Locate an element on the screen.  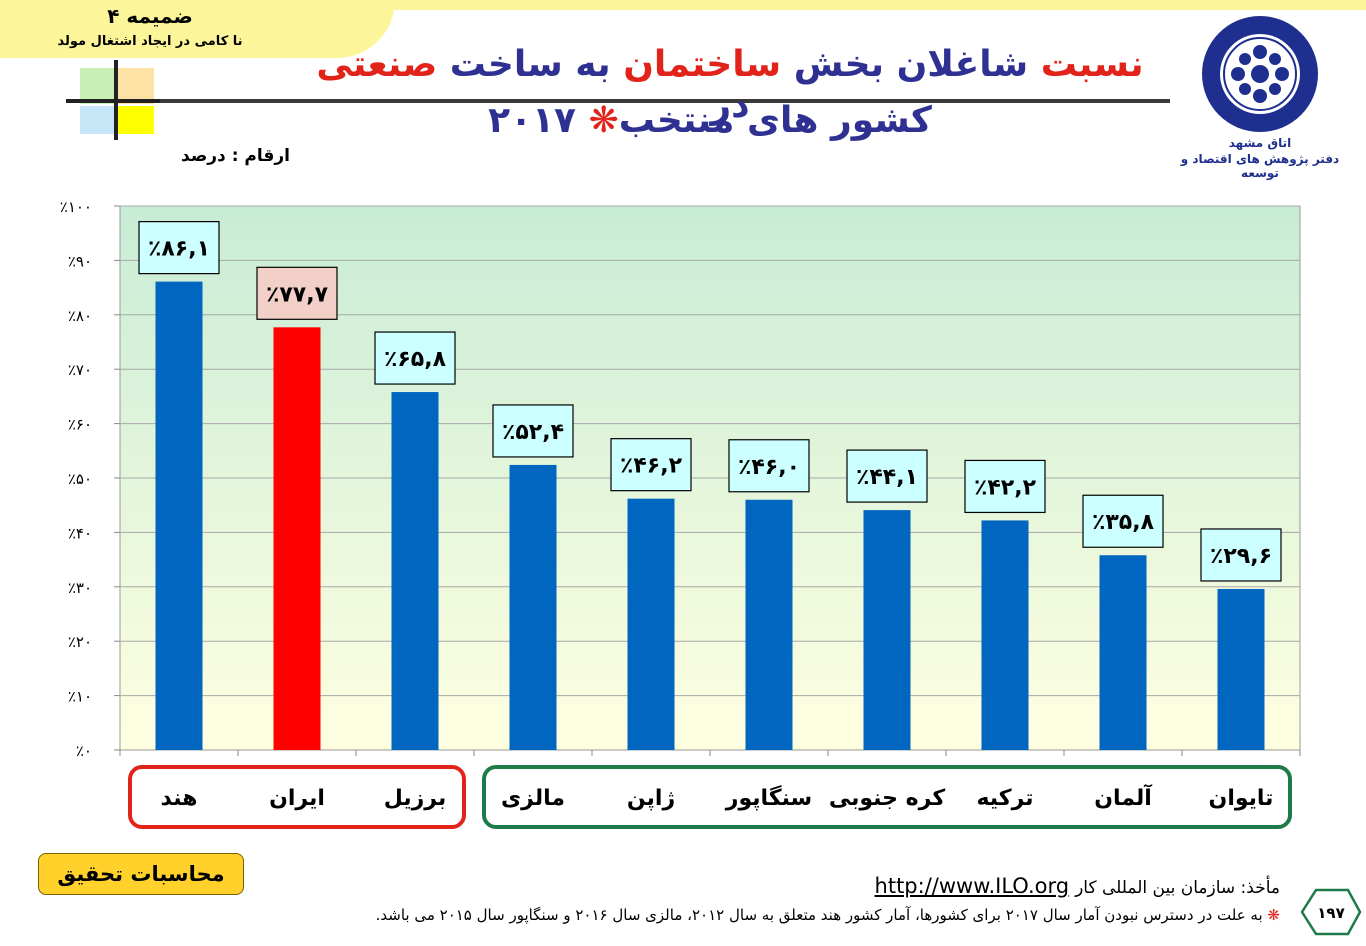
data-label: ٪۴۶,۲ is located at coordinates (651, 466).